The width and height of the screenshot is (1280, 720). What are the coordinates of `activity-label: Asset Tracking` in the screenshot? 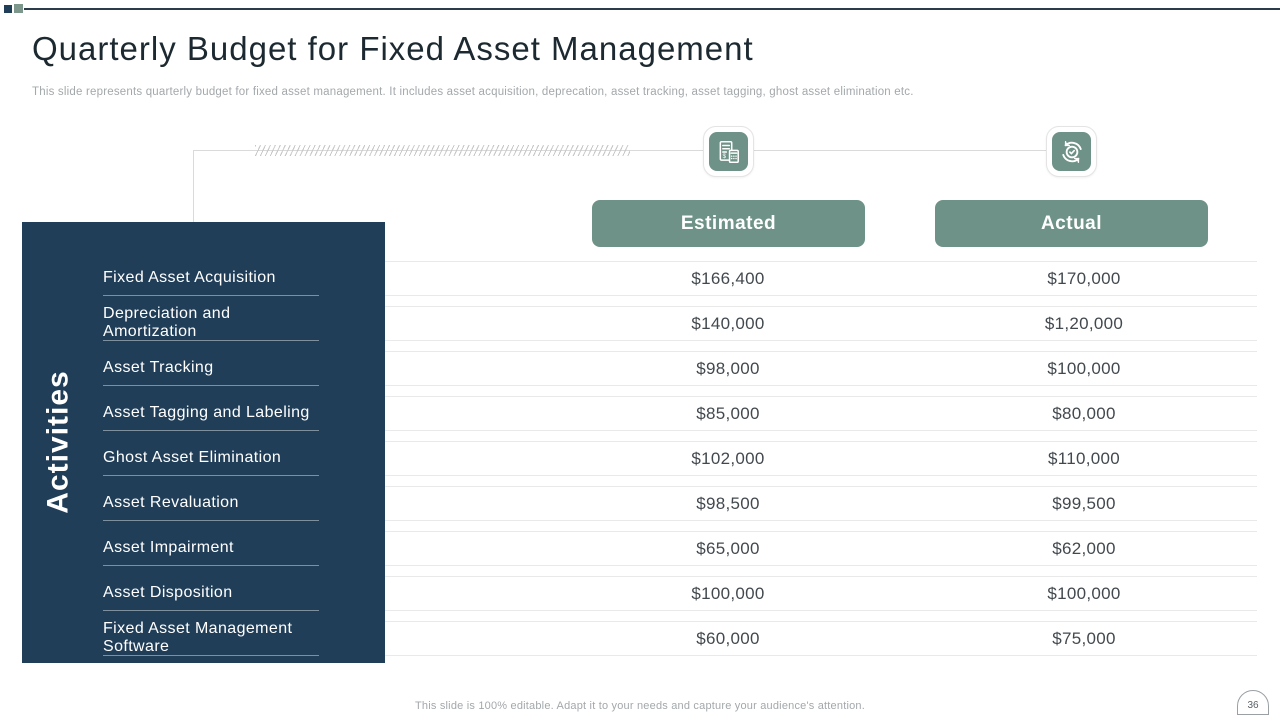 It's located at (211, 368).